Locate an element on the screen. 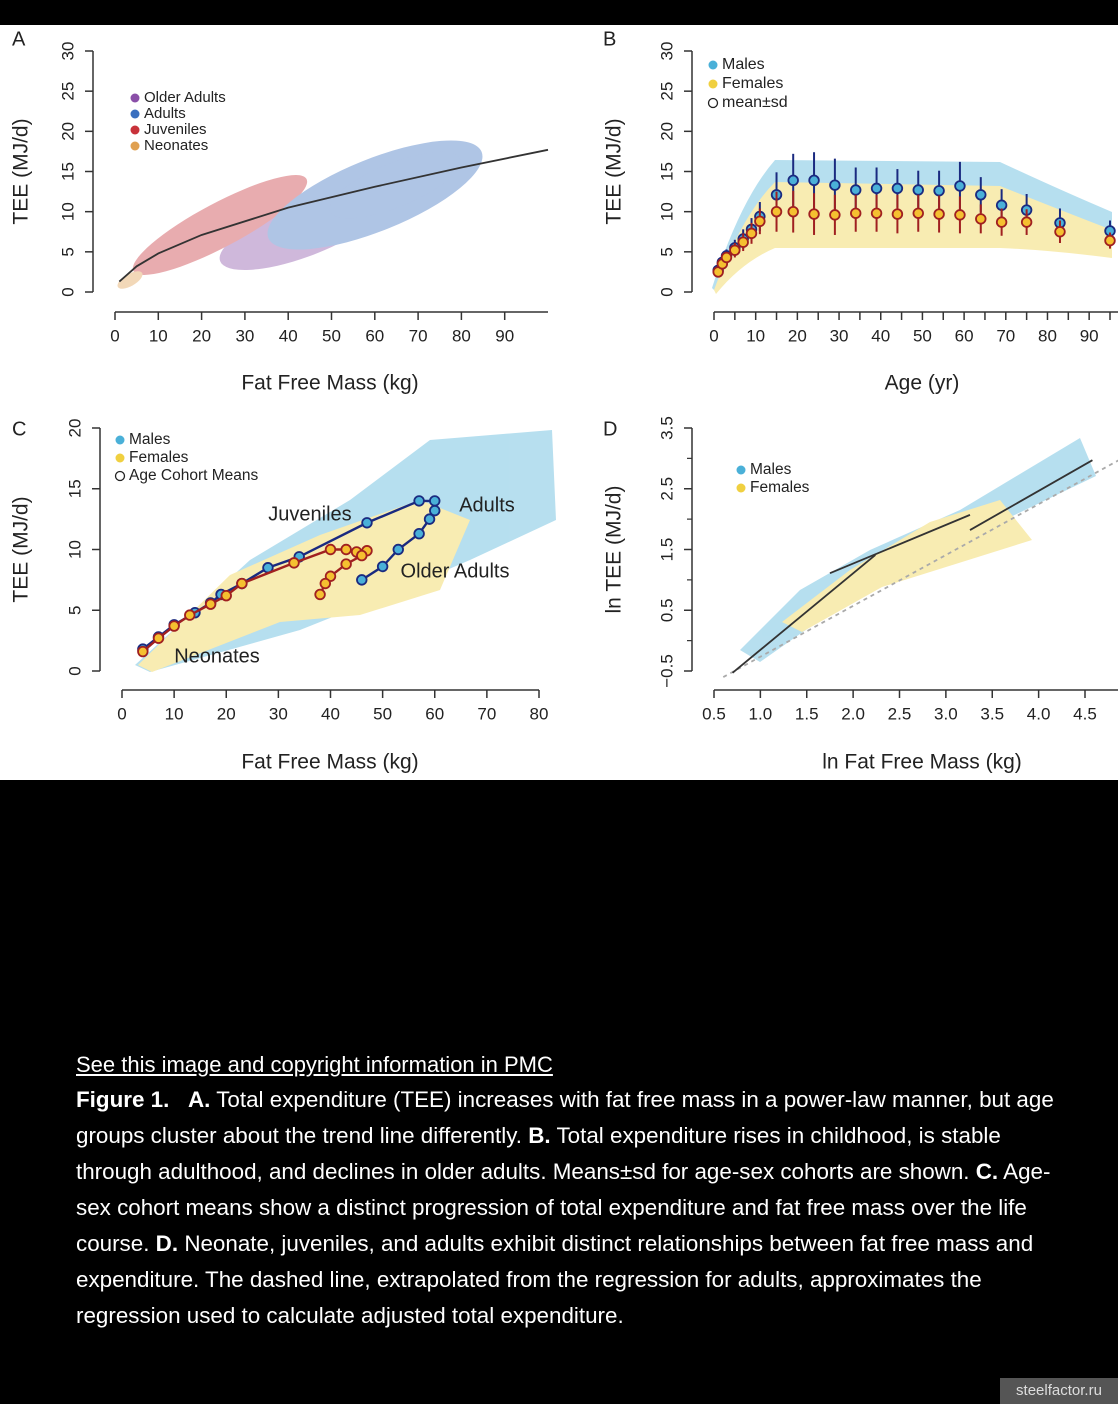 This screenshot has width=1118, height=1404. x-axis-label: Age (yr) is located at coordinates (922, 383).